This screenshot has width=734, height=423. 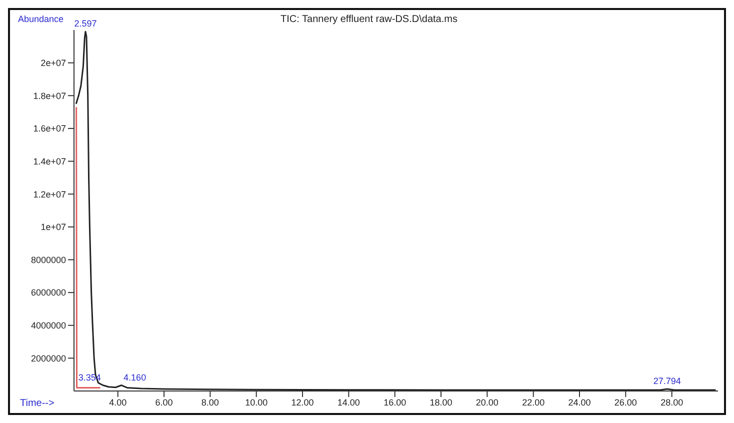 What do you see at coordinates (164, 402) in the screenshot?
I see `x-tick-label: 6.00` at bounding box center [164, 402].